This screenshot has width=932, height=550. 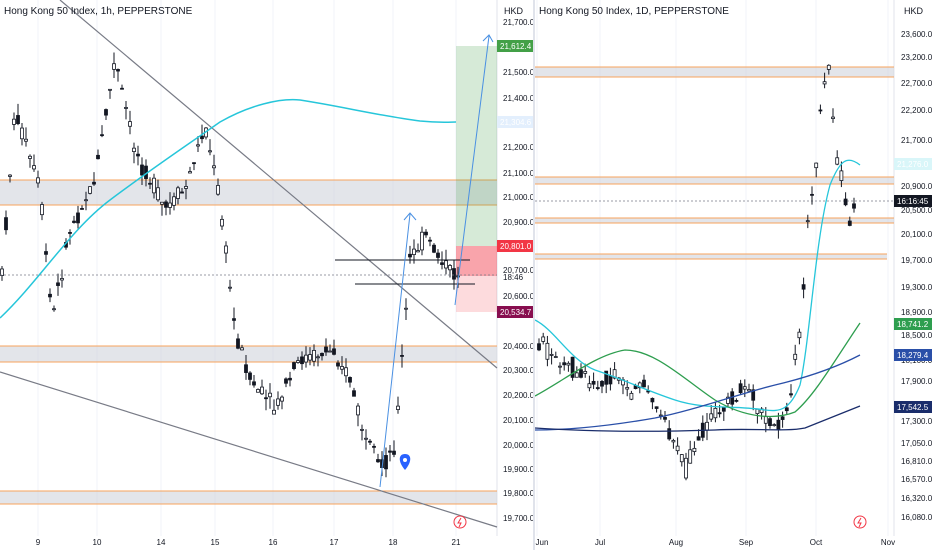 What do you see at coordinates (534, 275) in the screenshot?
I see `pane-divider` at bounding box center [534, 275].